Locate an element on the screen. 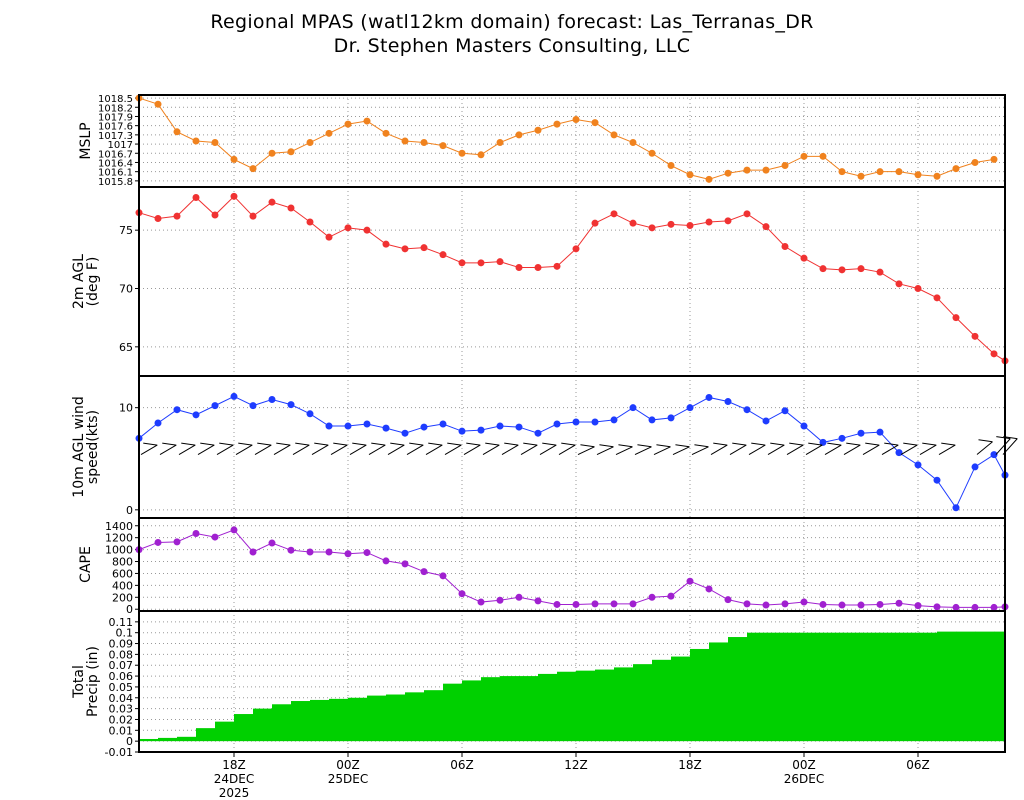 The height and width of the screenshot is (800, 1024). mslp-ylabel: MSLP is located at coordinates (86, 140).